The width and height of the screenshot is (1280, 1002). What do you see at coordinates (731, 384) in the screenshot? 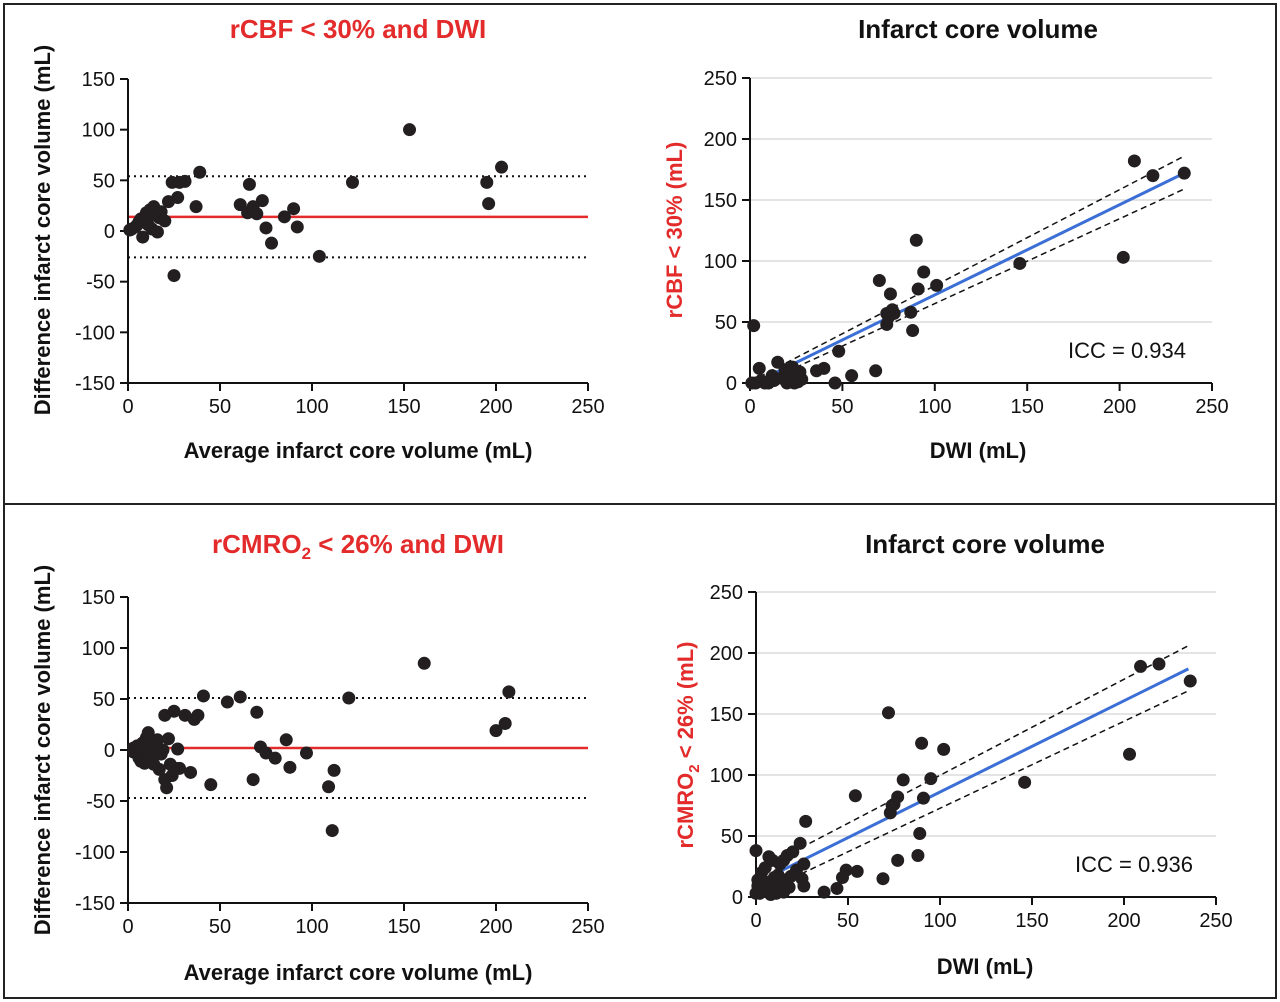
I see `y-tick-label: 0` at bounding box center [731, 384].